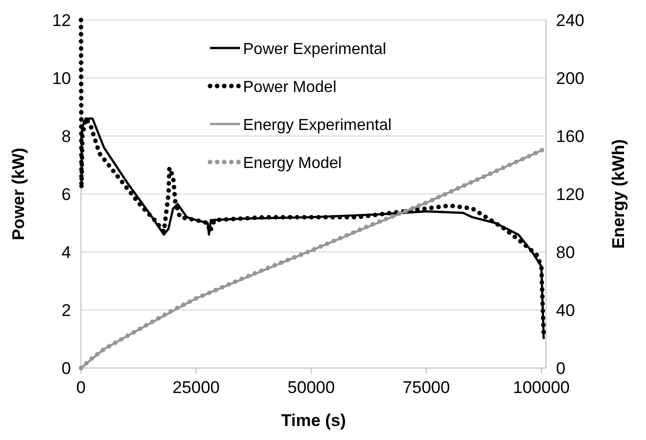  Describe the element at coordinates (426, 387) in the screenshot. I see `x-tick-label: 75000` at that location.